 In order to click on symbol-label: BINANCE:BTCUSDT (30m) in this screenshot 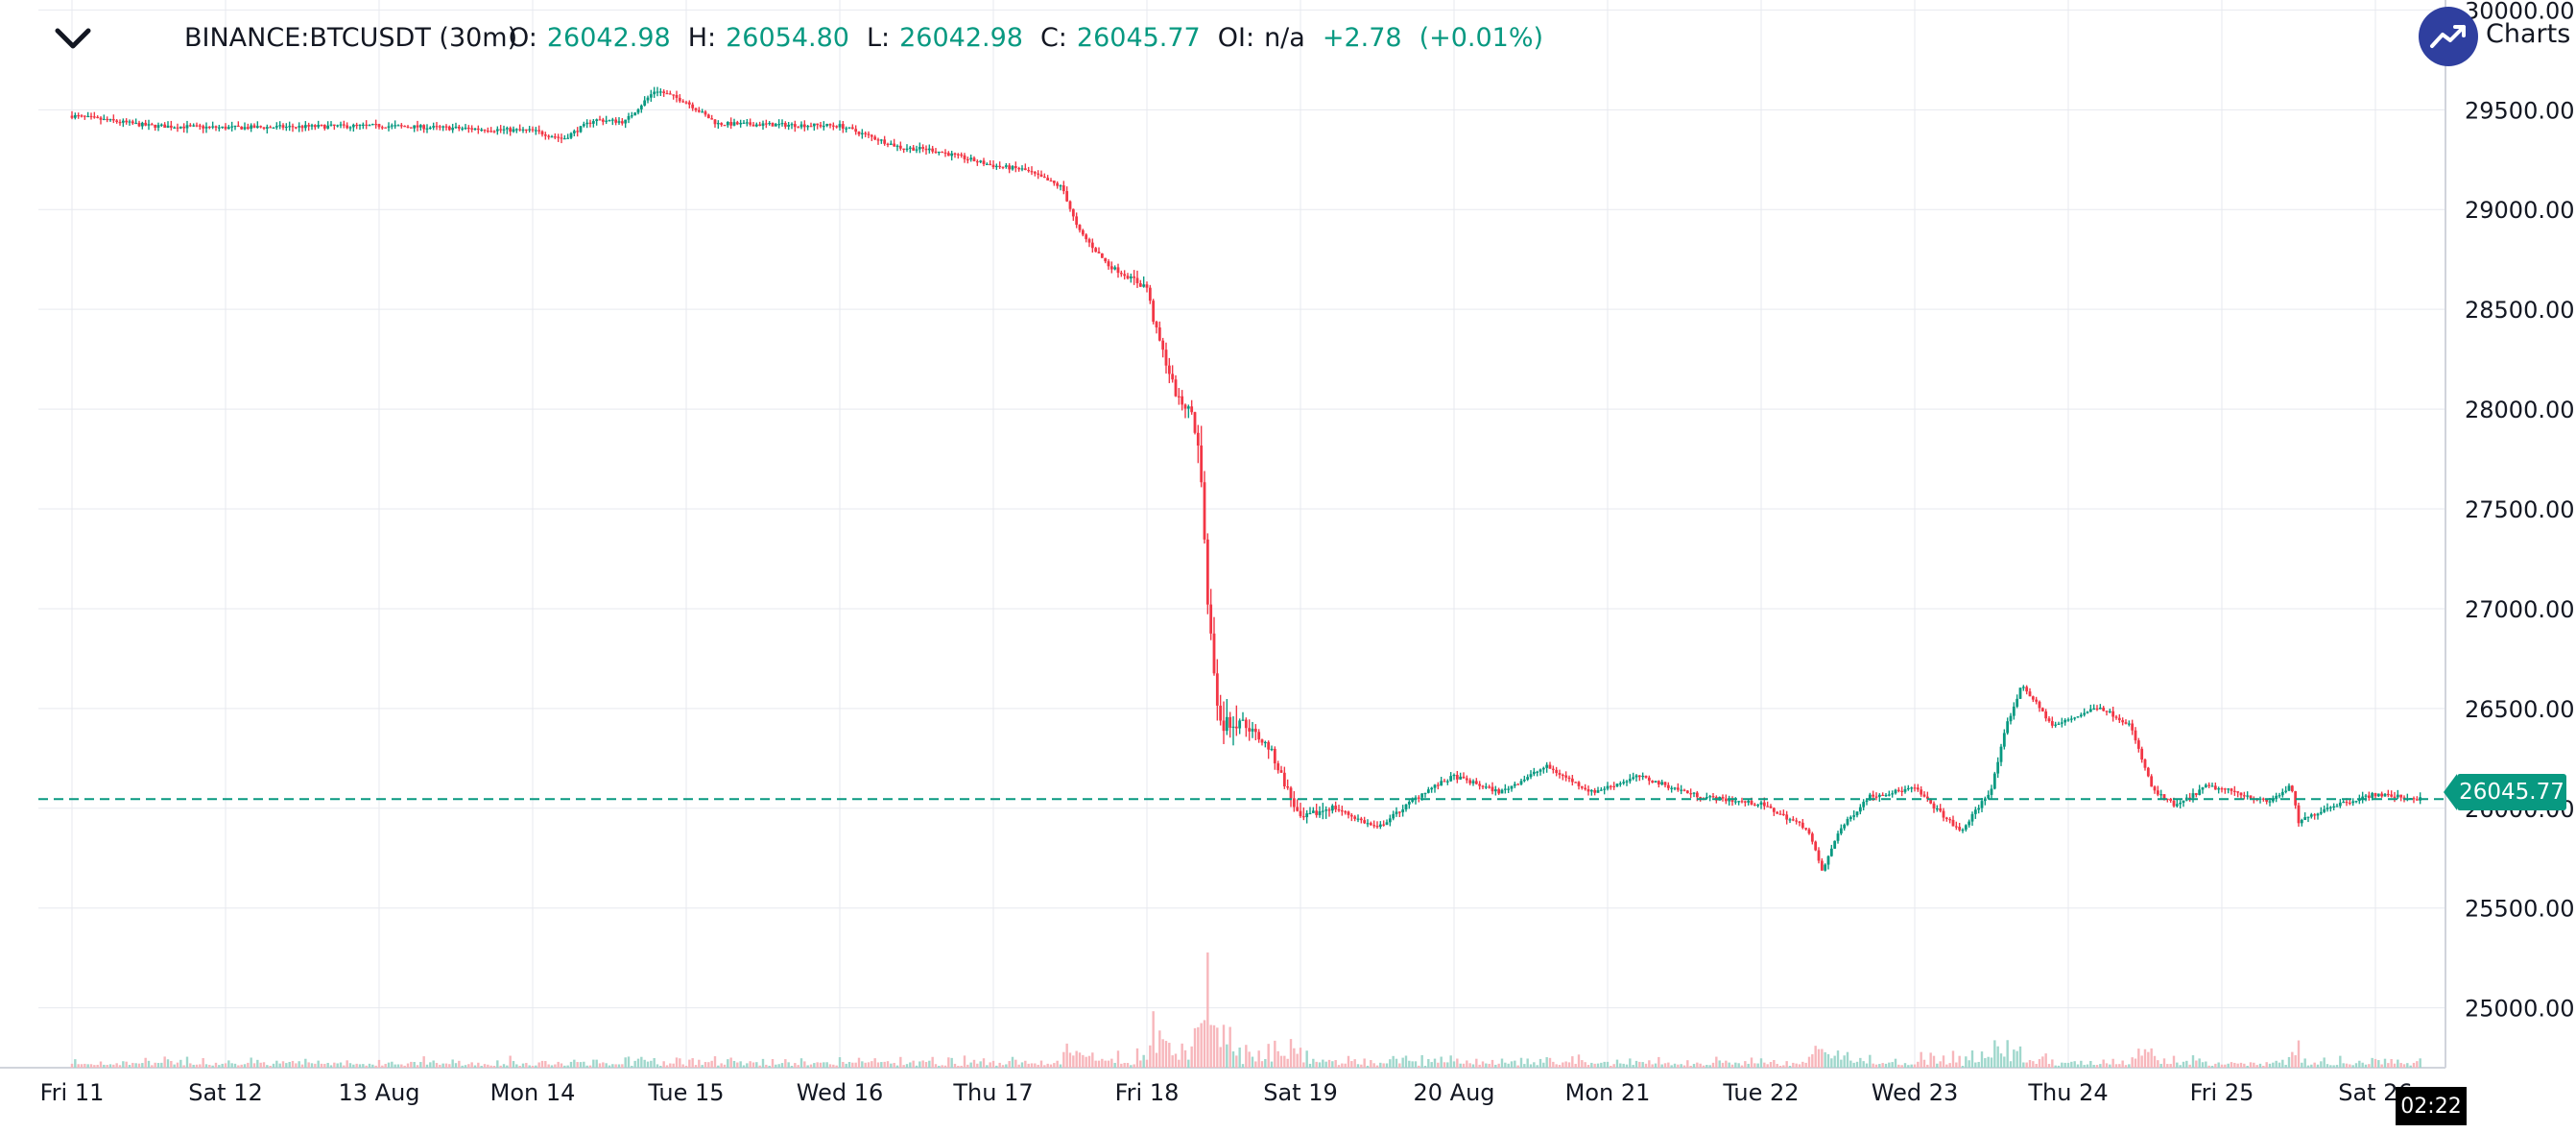, I will do `click(351, 38)`.